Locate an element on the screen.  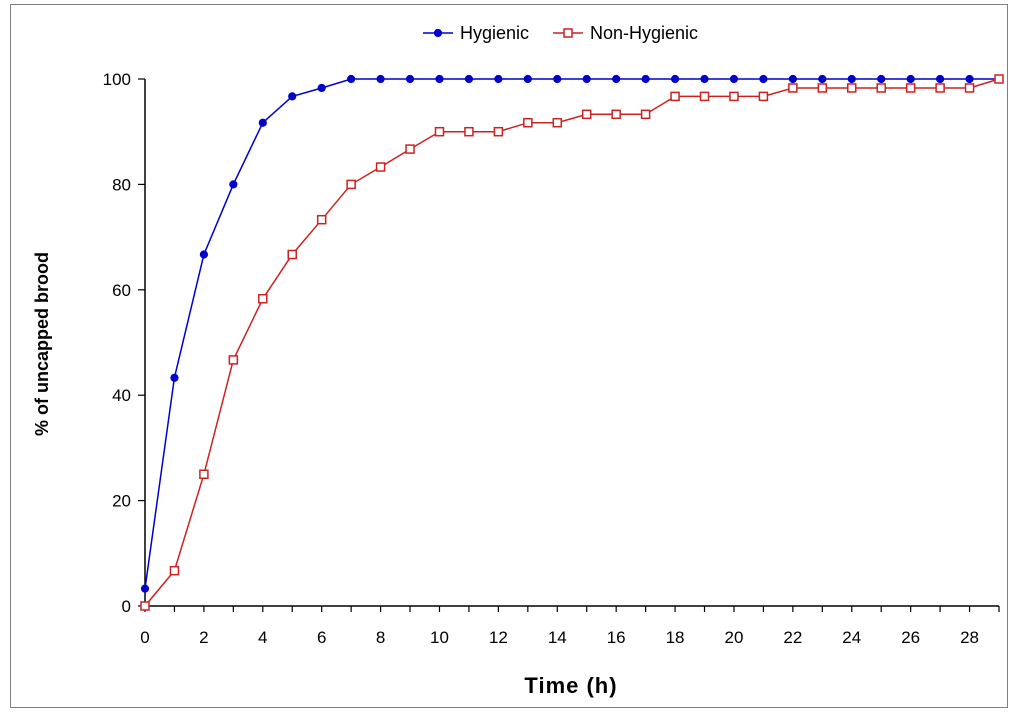
x-tick-label: 16 is located at coordinates (616, 637).